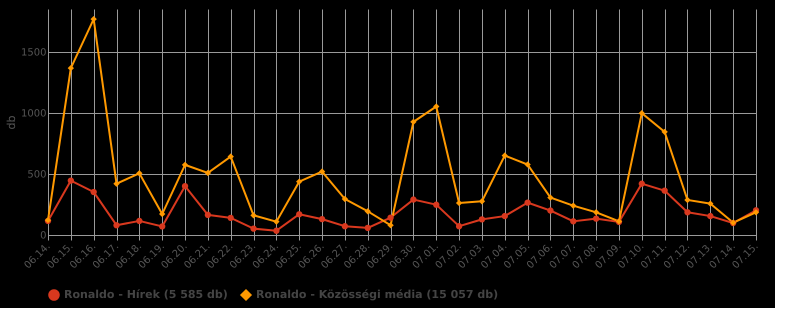  Describe the element at coordinates (377, 294) in the screenshot. I see `legend-label: Ronaldo - Közösségi média (15 057 db)` at that location.